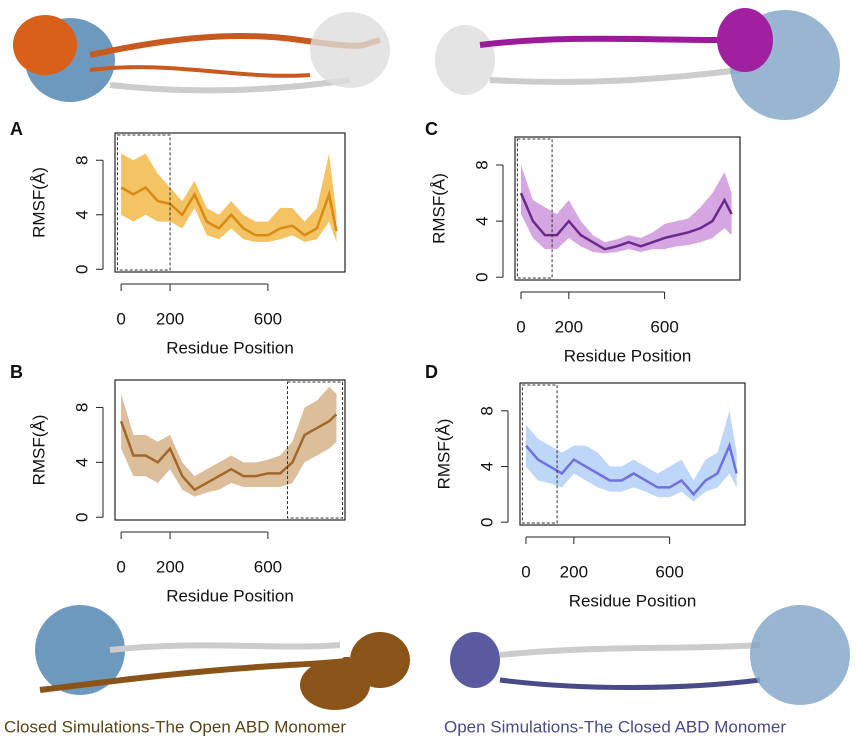 This screenshot has width=860, height=741. What do you see at coordinates (637, 64) in the screenshot?
I see `protein-top-right` at bounding box center [637, 64].